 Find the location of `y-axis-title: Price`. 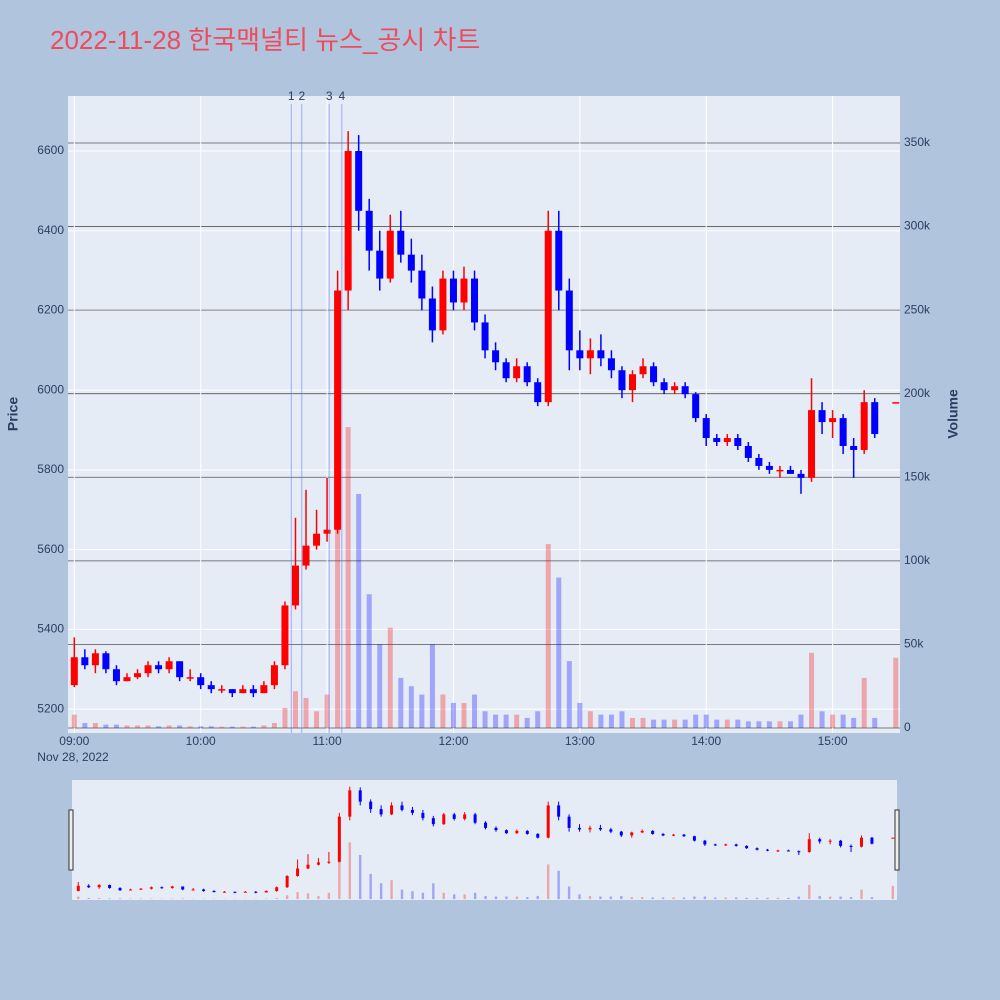

y-axis-title: Price is located at coordinates (13, 414).